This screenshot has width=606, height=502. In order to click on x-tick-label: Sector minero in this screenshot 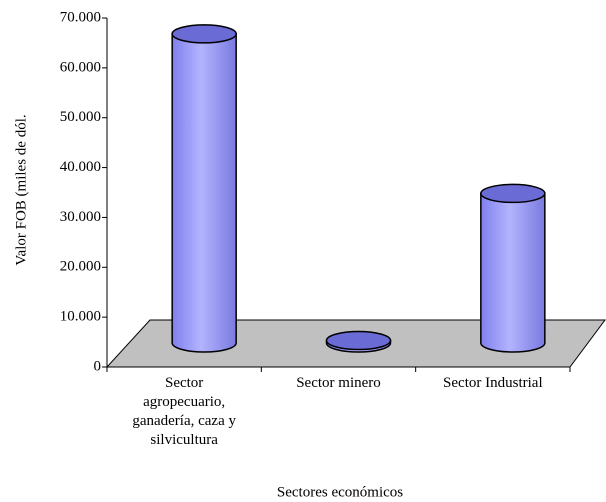, I will do `click(338, 383)`.